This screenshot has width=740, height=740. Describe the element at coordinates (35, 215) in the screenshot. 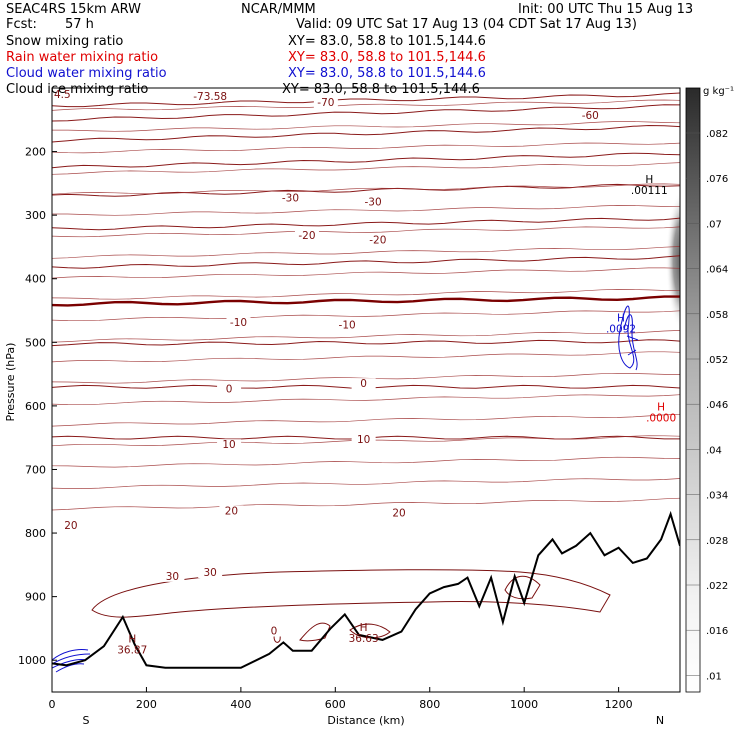

I see `y-tick-label: 300` at that location.